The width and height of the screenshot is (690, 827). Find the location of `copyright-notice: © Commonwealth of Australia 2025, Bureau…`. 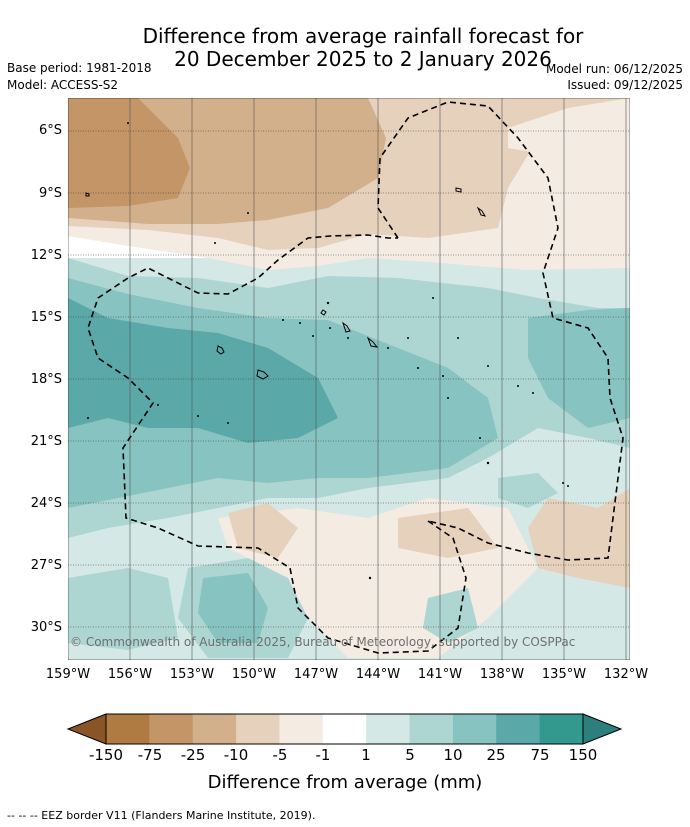

copyright-notice: © Commonwealth of Australia 2025, Bureau… is located at coordinates (323, 642).